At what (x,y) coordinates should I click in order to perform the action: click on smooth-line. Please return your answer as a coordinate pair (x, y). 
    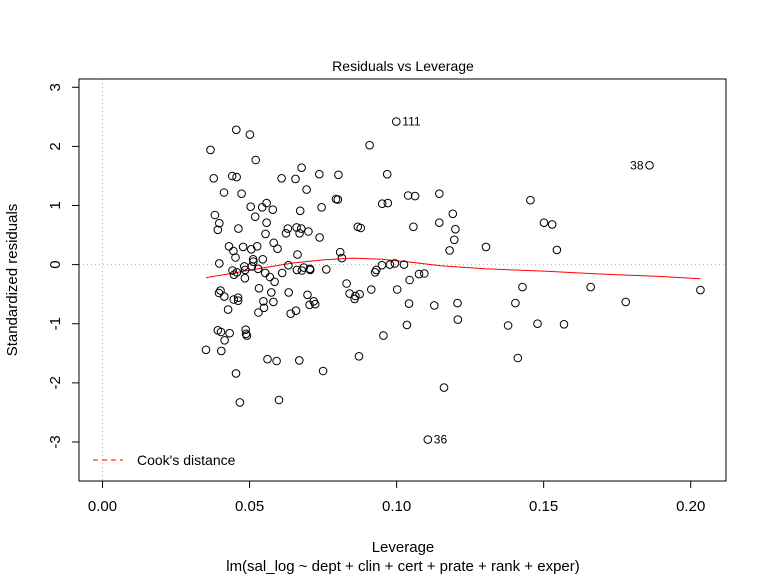
    Looking at the image, I should click on (453, 268).